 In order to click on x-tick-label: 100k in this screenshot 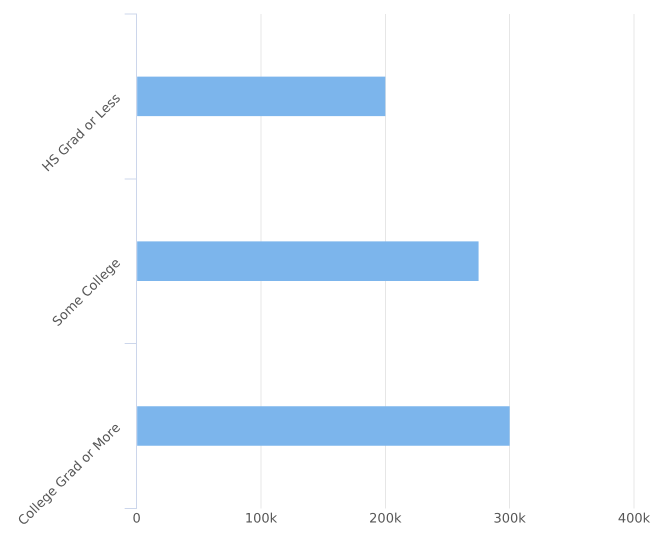, I will do `click(261, 519)`.